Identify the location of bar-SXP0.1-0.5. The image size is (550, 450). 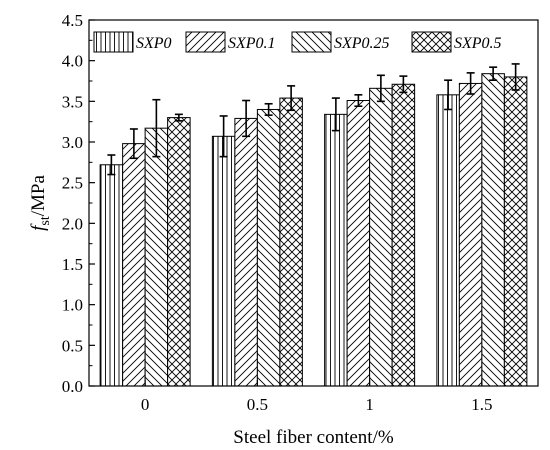
(246, 252).